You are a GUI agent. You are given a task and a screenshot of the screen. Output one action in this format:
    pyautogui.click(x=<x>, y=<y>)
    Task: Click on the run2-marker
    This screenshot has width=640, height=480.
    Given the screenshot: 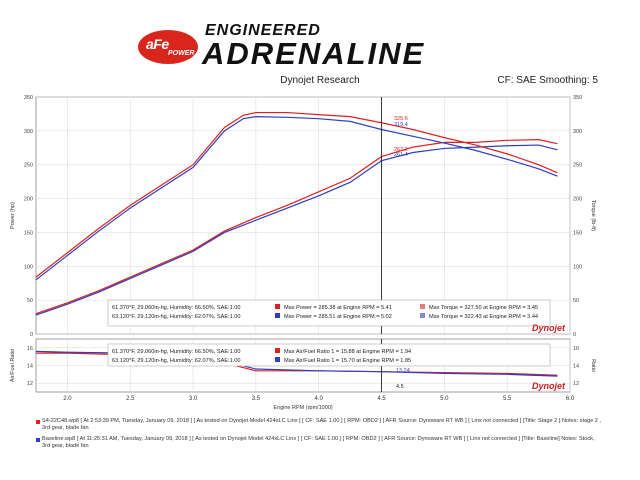 What is the action you would take?
    pyautogui.click(x=38, y=440)
    